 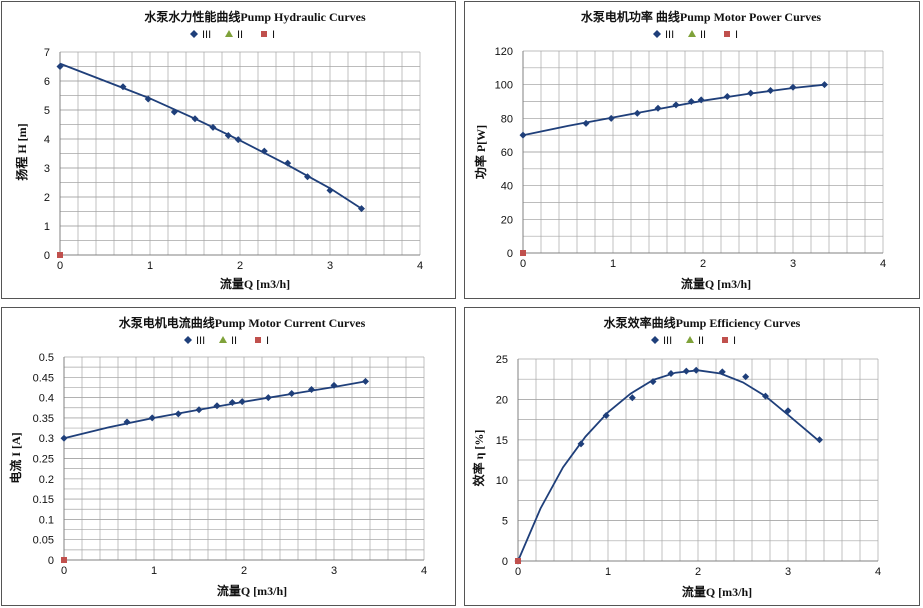 I want to click on y-tick-label: 2, so click(x=47, y=198).